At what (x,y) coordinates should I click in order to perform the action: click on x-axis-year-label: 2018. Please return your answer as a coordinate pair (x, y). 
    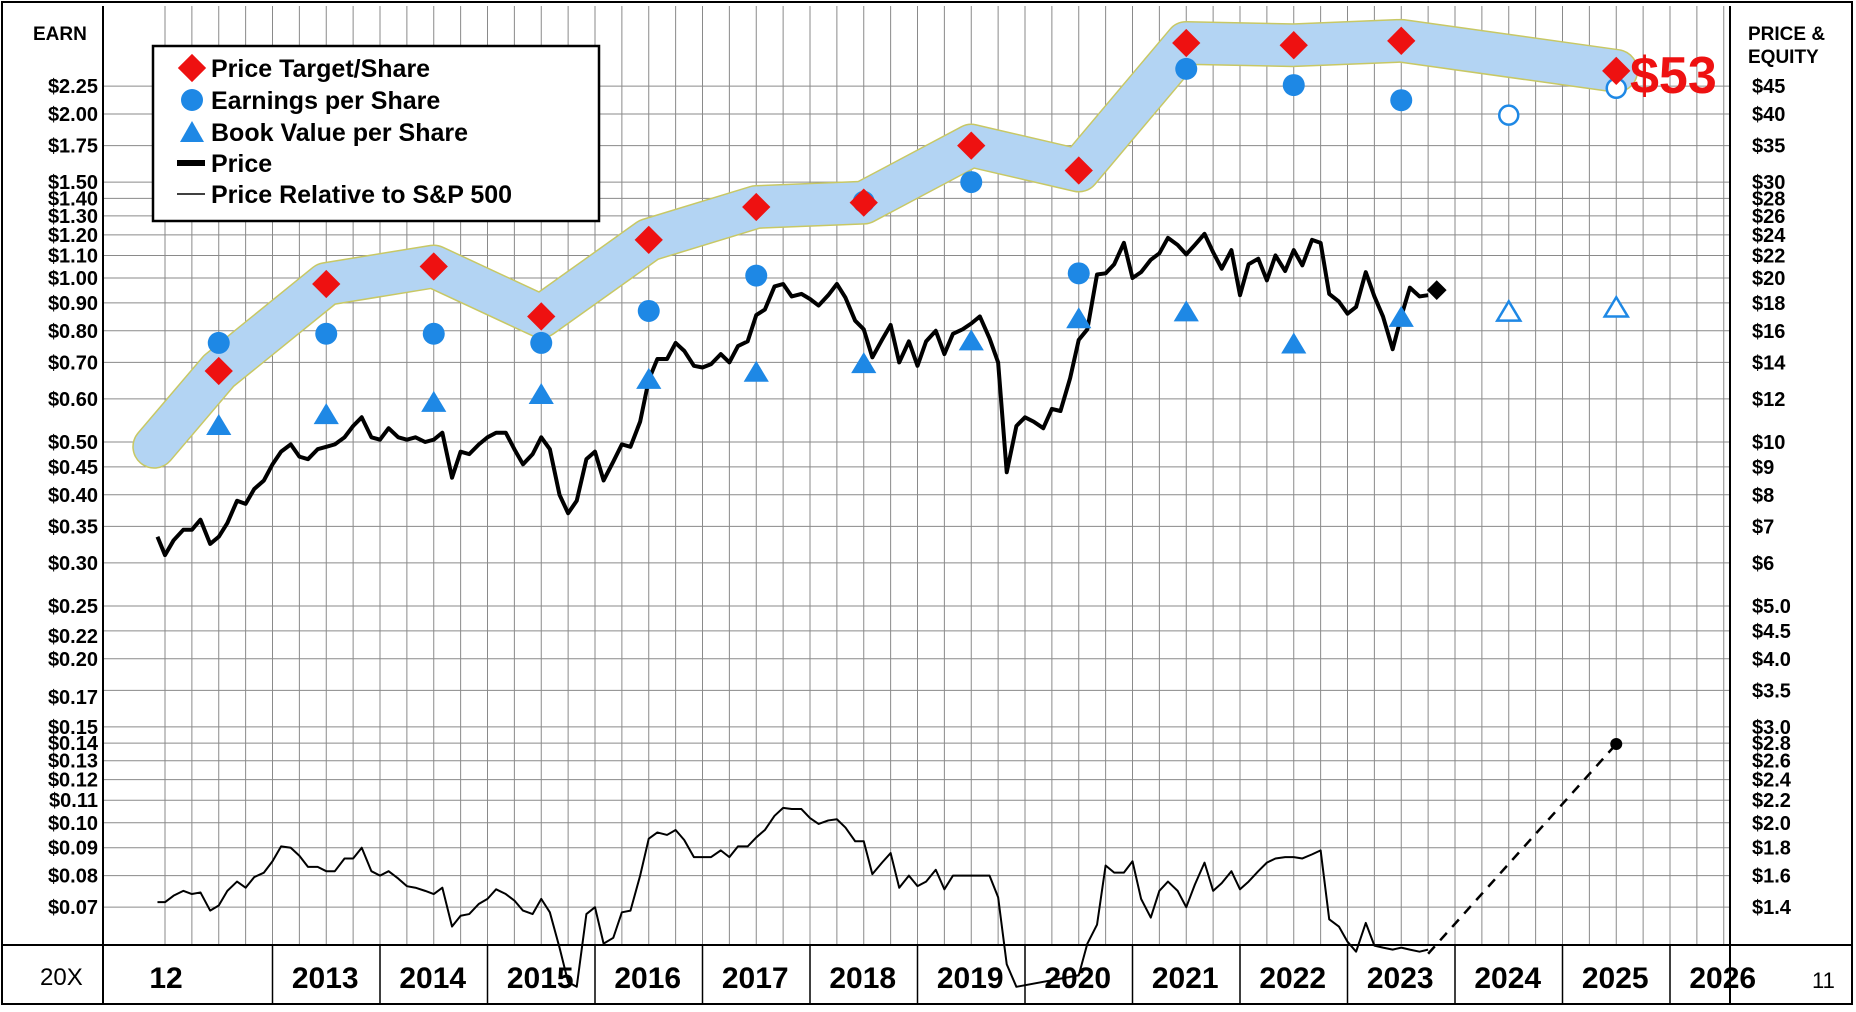
    Looking at the image, I should click on (862, 978).